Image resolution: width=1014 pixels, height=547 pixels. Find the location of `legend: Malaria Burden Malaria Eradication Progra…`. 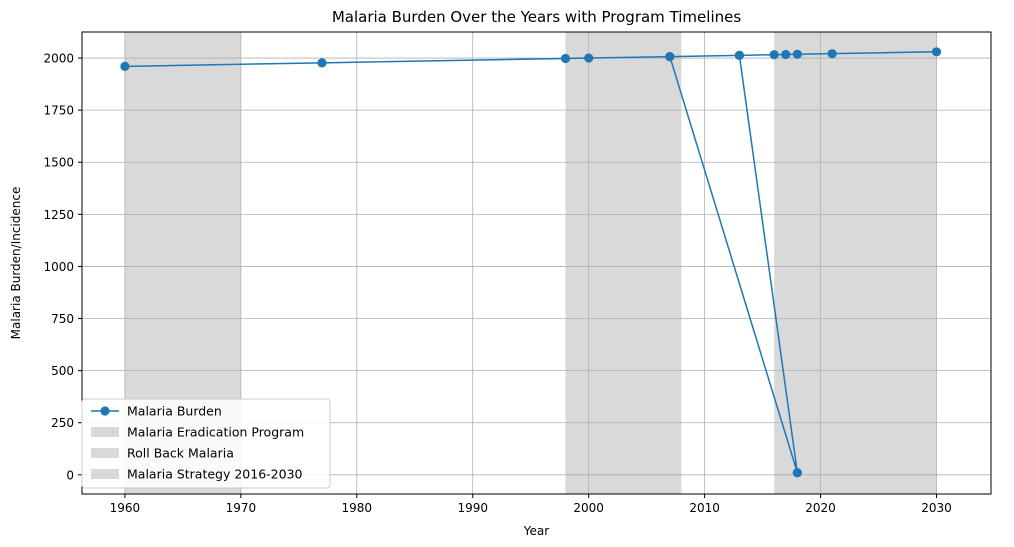

legend: Malaria Burden Malaria Eradication Progra… is located at coordinates (206, 443).